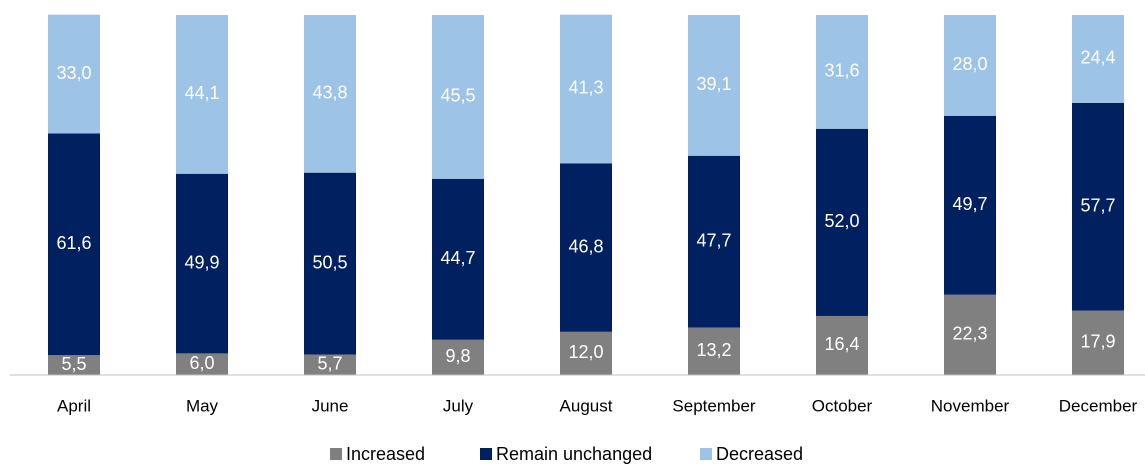 Image resolution: width=1145 pixels, height=468 pixels. I want to click on value-label: 5,5, so click(73, 364).